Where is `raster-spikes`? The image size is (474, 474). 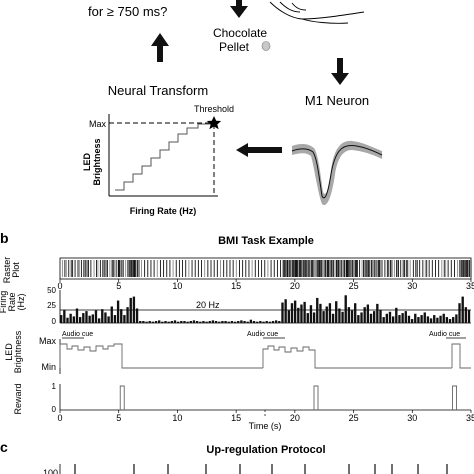 raster-spikes is located at coordinates (266, 268).